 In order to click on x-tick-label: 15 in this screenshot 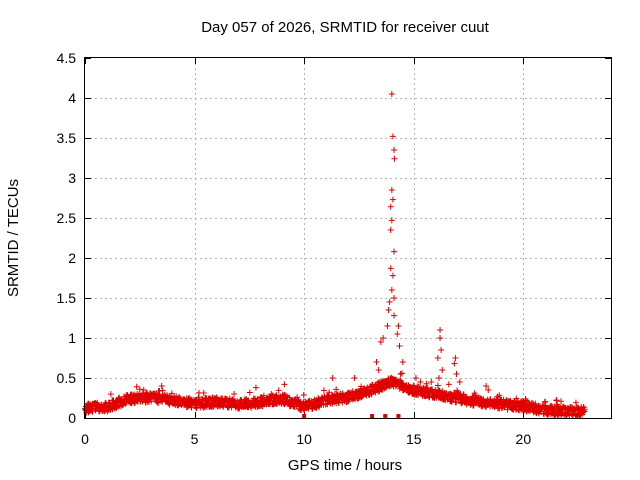, I will do `click(414, 439)`.